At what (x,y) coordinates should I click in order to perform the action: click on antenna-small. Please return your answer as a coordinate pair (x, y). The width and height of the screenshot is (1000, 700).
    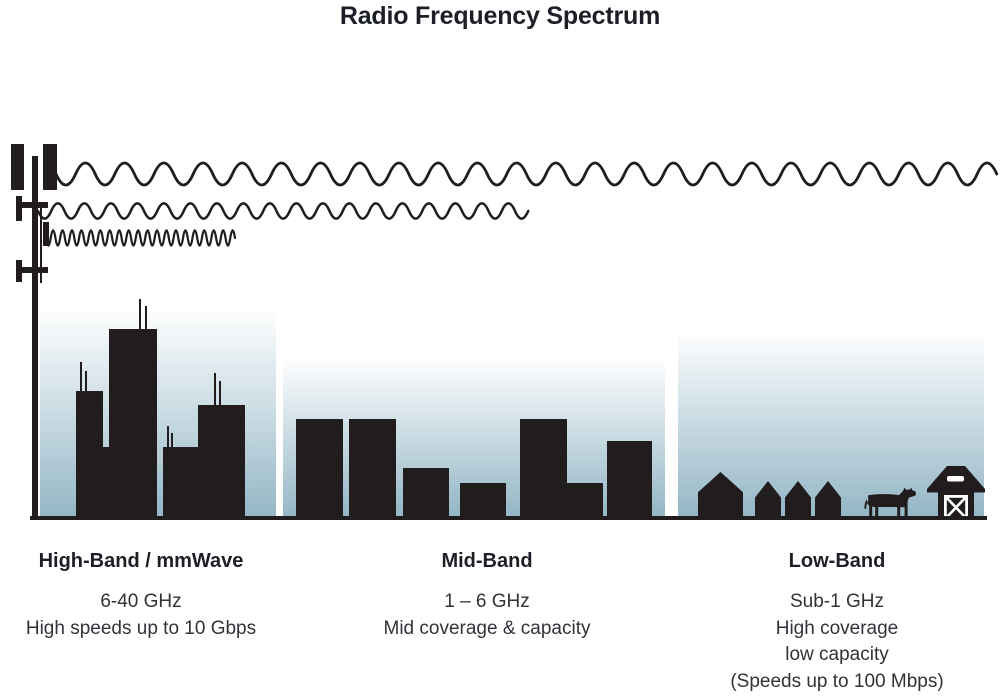
    Looking at the image, I should click on (46, 234).